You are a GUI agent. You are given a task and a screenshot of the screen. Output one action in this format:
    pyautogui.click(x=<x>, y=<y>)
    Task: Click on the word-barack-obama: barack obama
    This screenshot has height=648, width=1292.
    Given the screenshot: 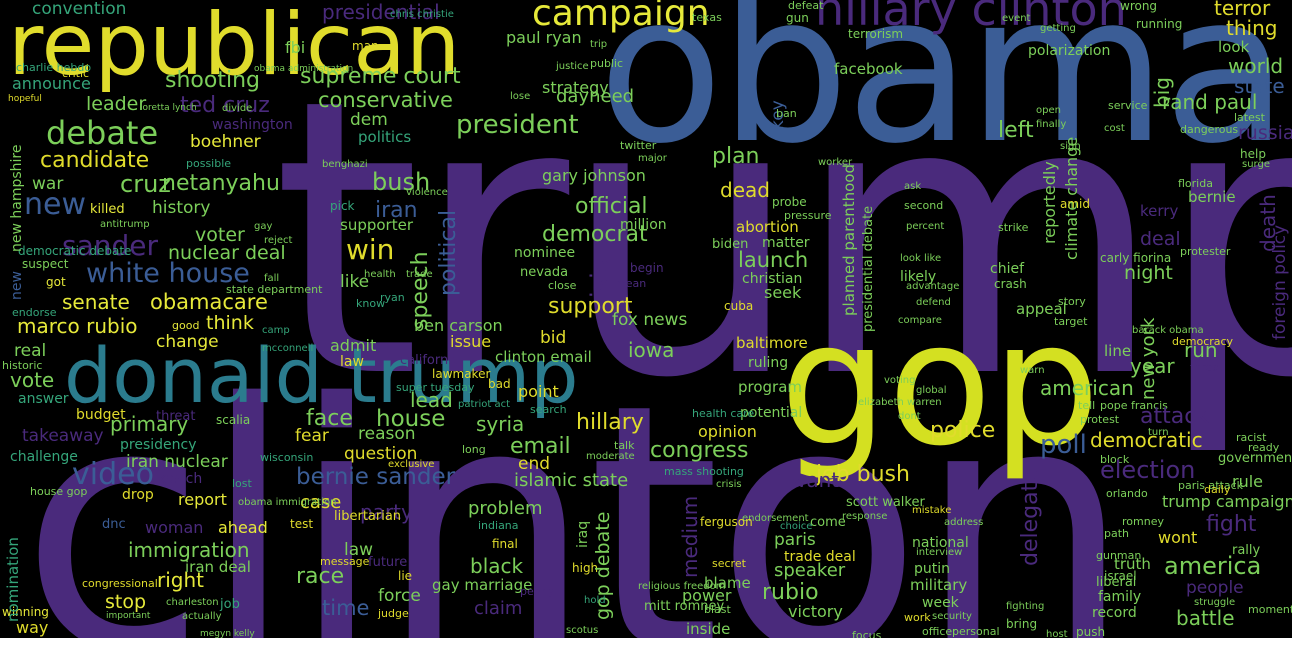 What is the action you would take?
    pyautogui.click(x=1168, y=330)
    